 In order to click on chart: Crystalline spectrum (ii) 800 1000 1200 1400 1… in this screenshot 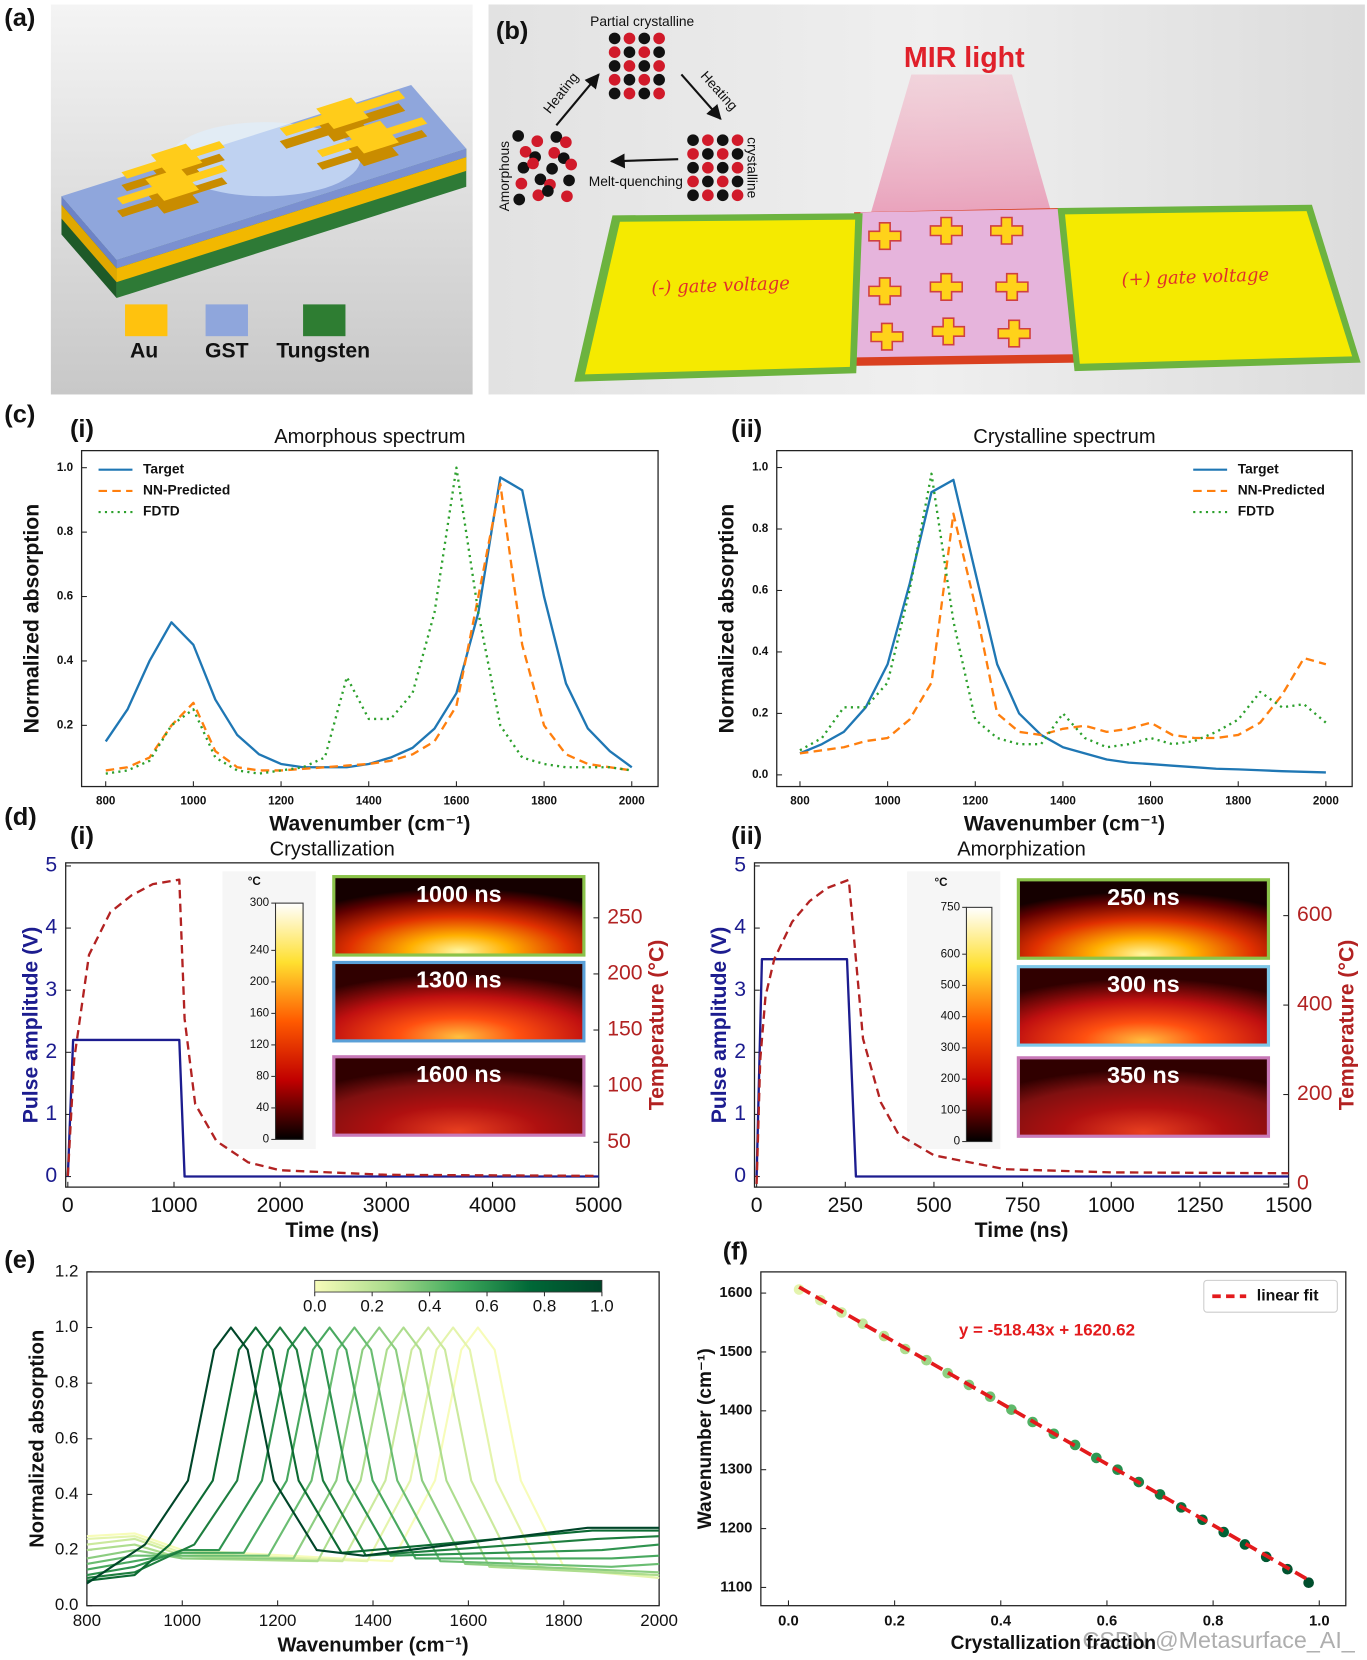, I will do `click(1034, 625)`.